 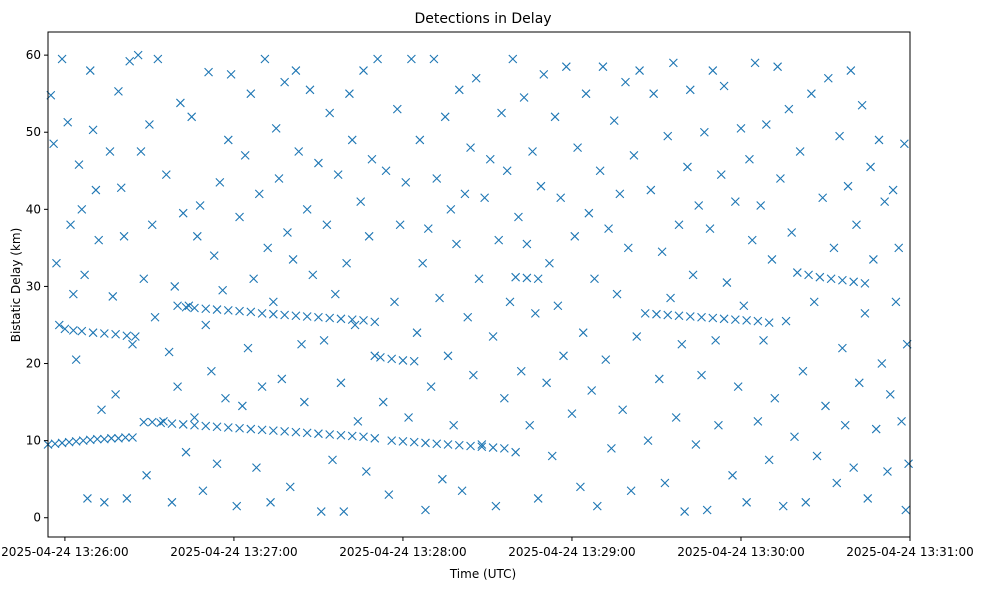 I want to click on x-tick-label: 2025-04-24 13:30:00, so click(x=740, y=552).